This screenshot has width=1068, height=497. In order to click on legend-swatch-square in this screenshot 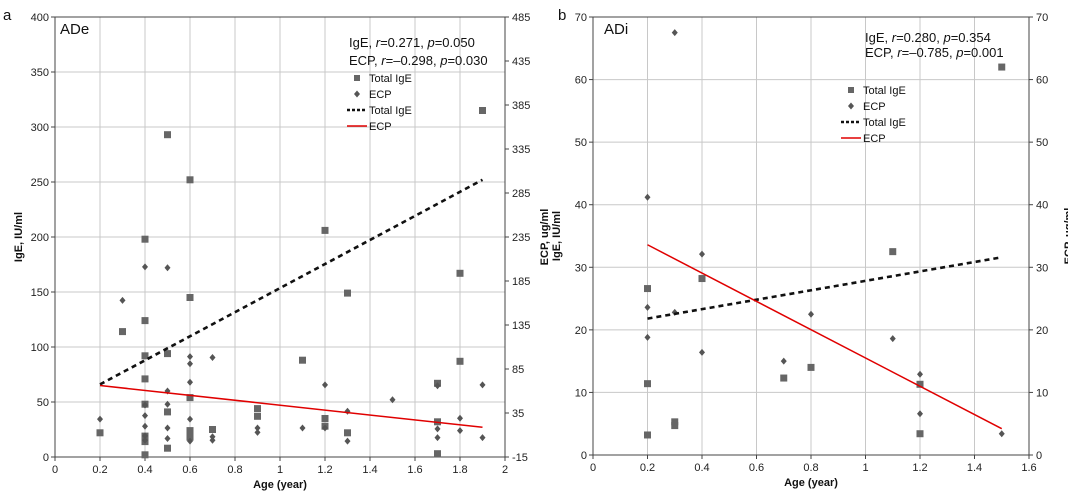, I will do `click(357, 78)`.